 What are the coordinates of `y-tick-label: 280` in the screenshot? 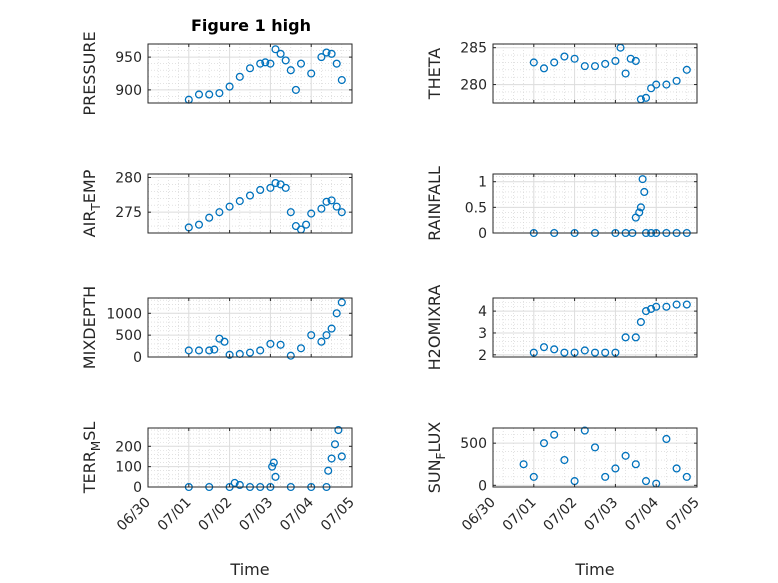 It's located at (473, 86).